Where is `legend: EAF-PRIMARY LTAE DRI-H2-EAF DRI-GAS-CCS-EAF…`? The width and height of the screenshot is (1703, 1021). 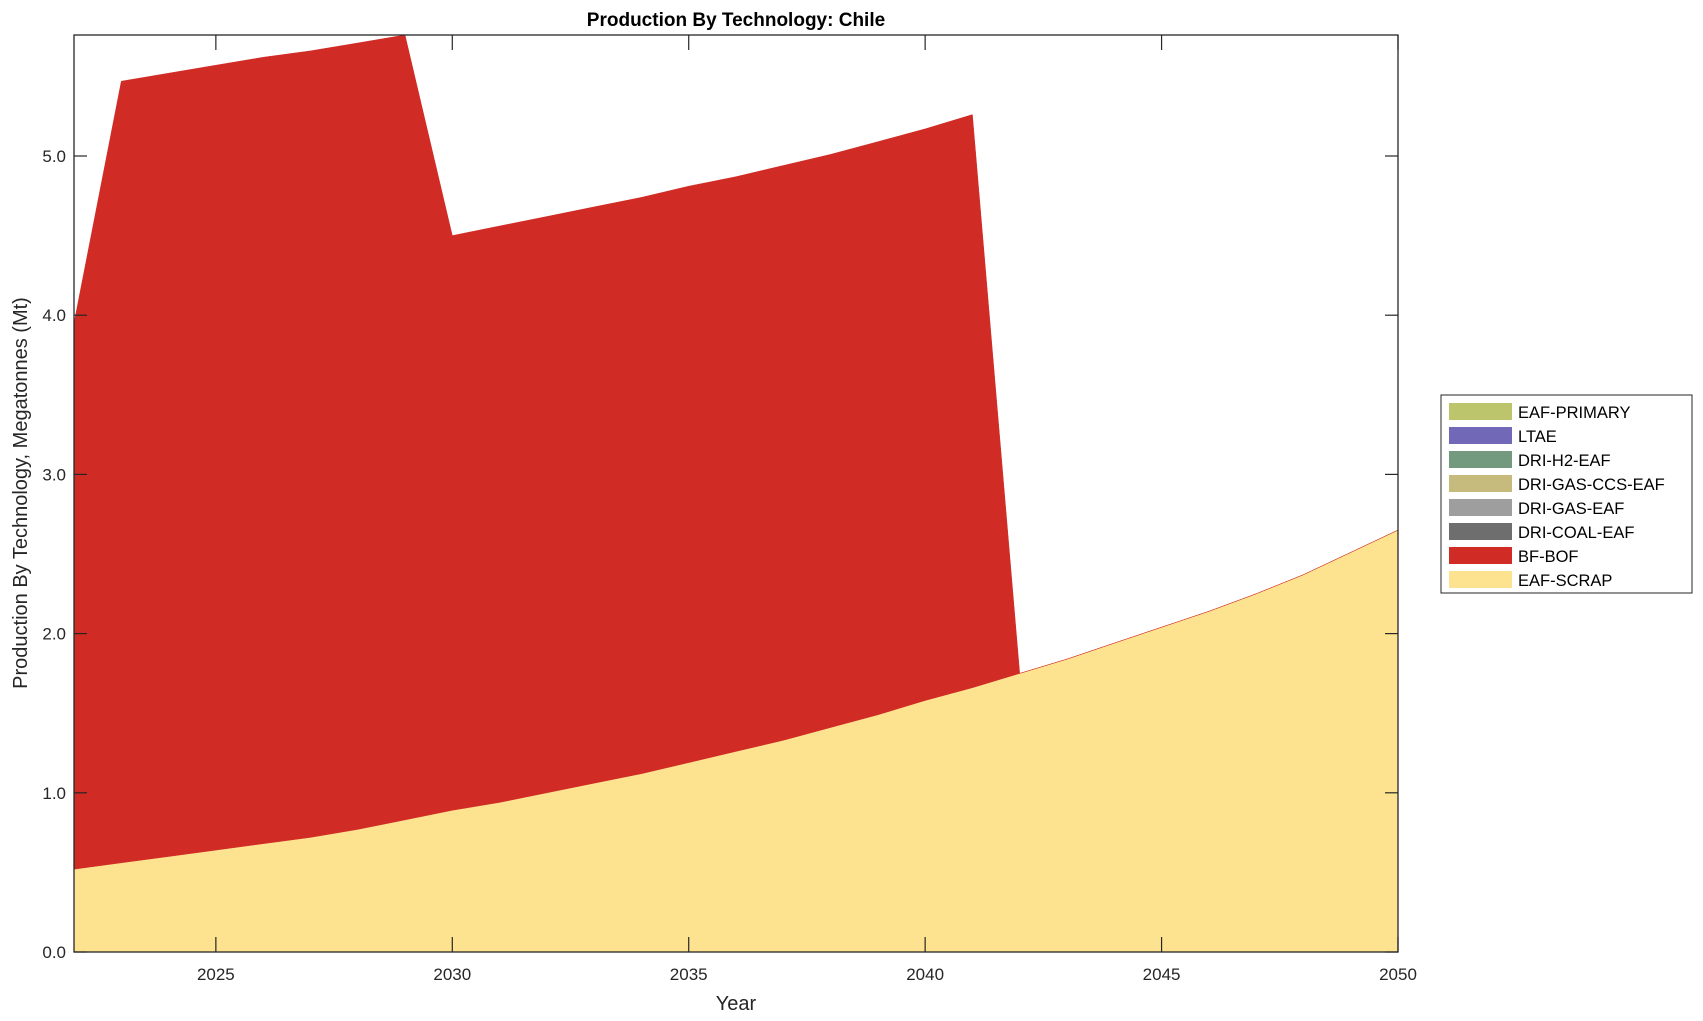 legend: EAF-PRIMARY LTAE DRI-H2-EAF DRI-GAS-CCS-EAF… is located at coordinates (1566, 494).